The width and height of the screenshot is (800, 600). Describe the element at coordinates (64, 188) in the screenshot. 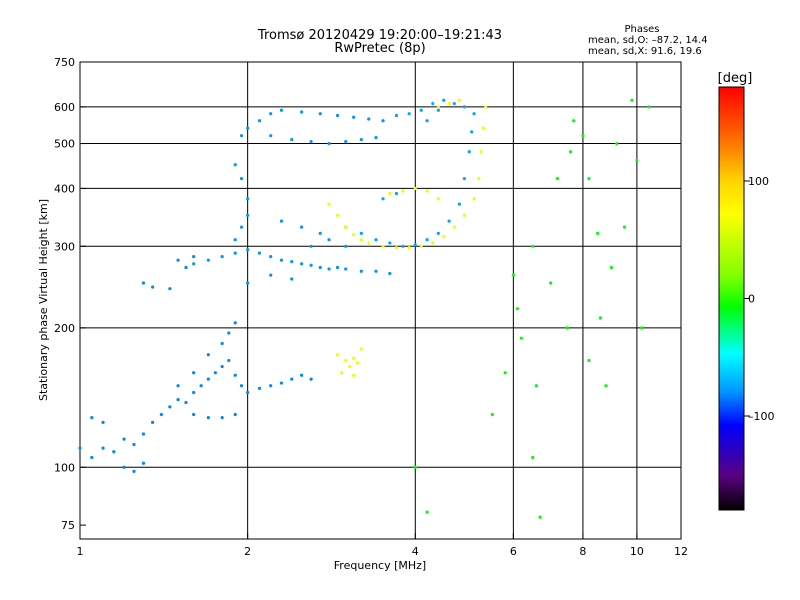

I see `y-tick-label: 400` at that location.